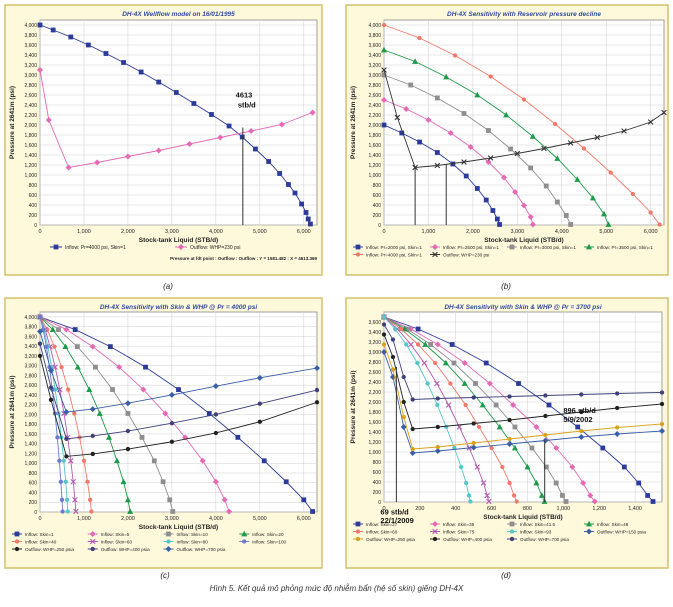  What do you see at coordinates (39, 534) in the screenshot?
I see `legend-entry: Inflow: Skin=1` at bounding box center [39, 534].